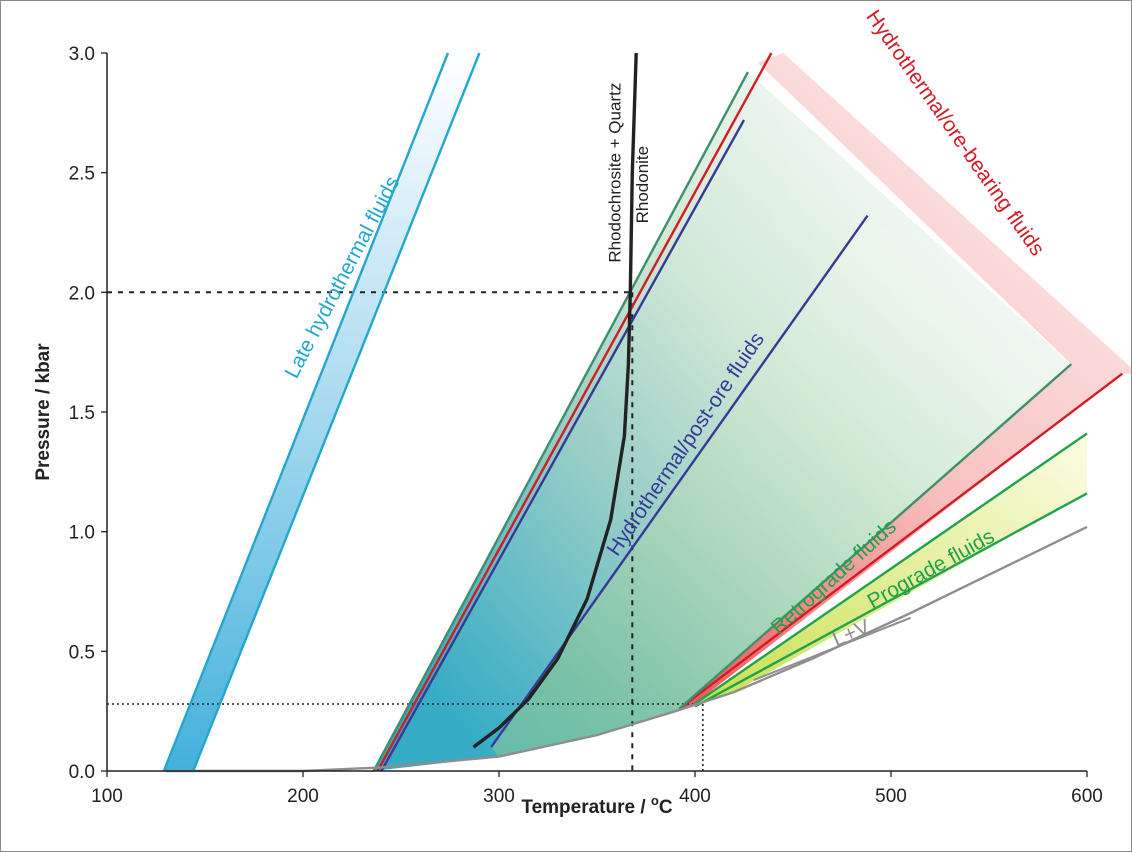 Image resolution: width=1132 pixels, height=852 pixels. Describe the element at coordinates (666, 807) in the screenshot. I see `x-axis-title-unit: C` at that location.